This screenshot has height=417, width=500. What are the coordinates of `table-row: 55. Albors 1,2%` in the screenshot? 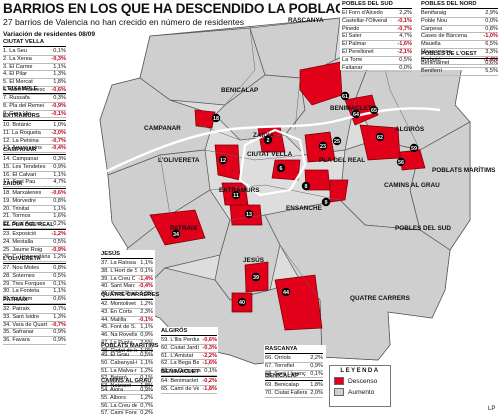 It's located at (127, 399).